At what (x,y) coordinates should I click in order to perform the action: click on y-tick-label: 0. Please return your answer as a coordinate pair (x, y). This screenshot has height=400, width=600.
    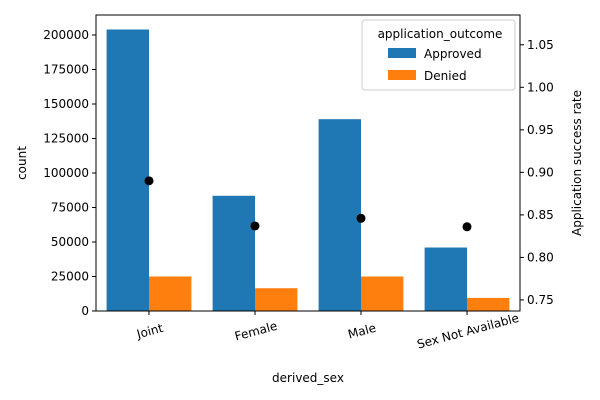
    Looking at the image, I should click on (85, 311).